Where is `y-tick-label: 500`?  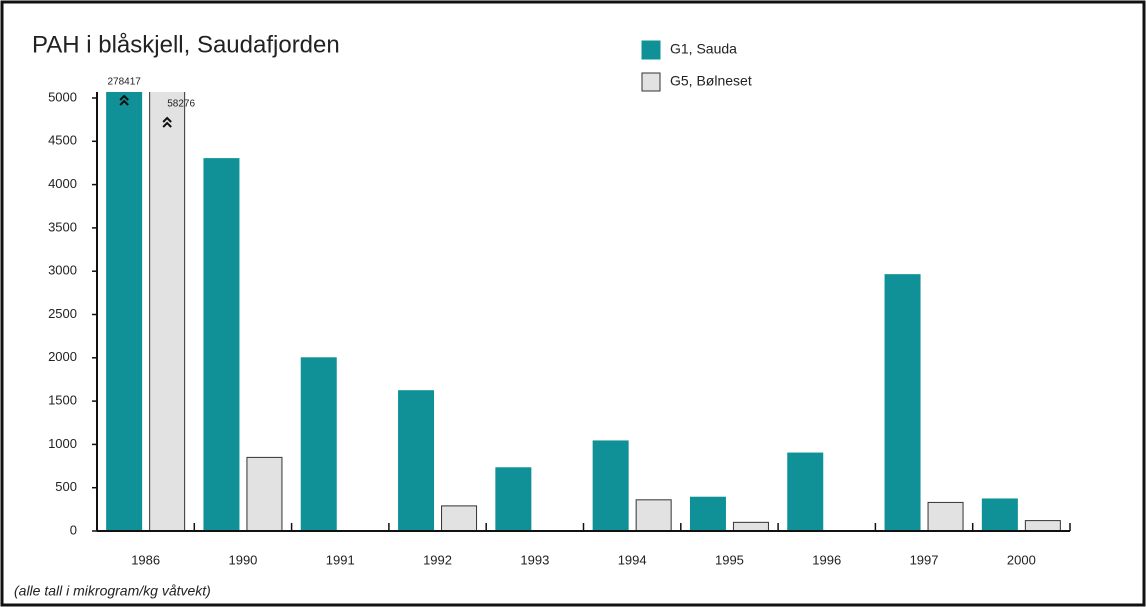
y-tick-label: 500 is located at coordinates (66, 486).